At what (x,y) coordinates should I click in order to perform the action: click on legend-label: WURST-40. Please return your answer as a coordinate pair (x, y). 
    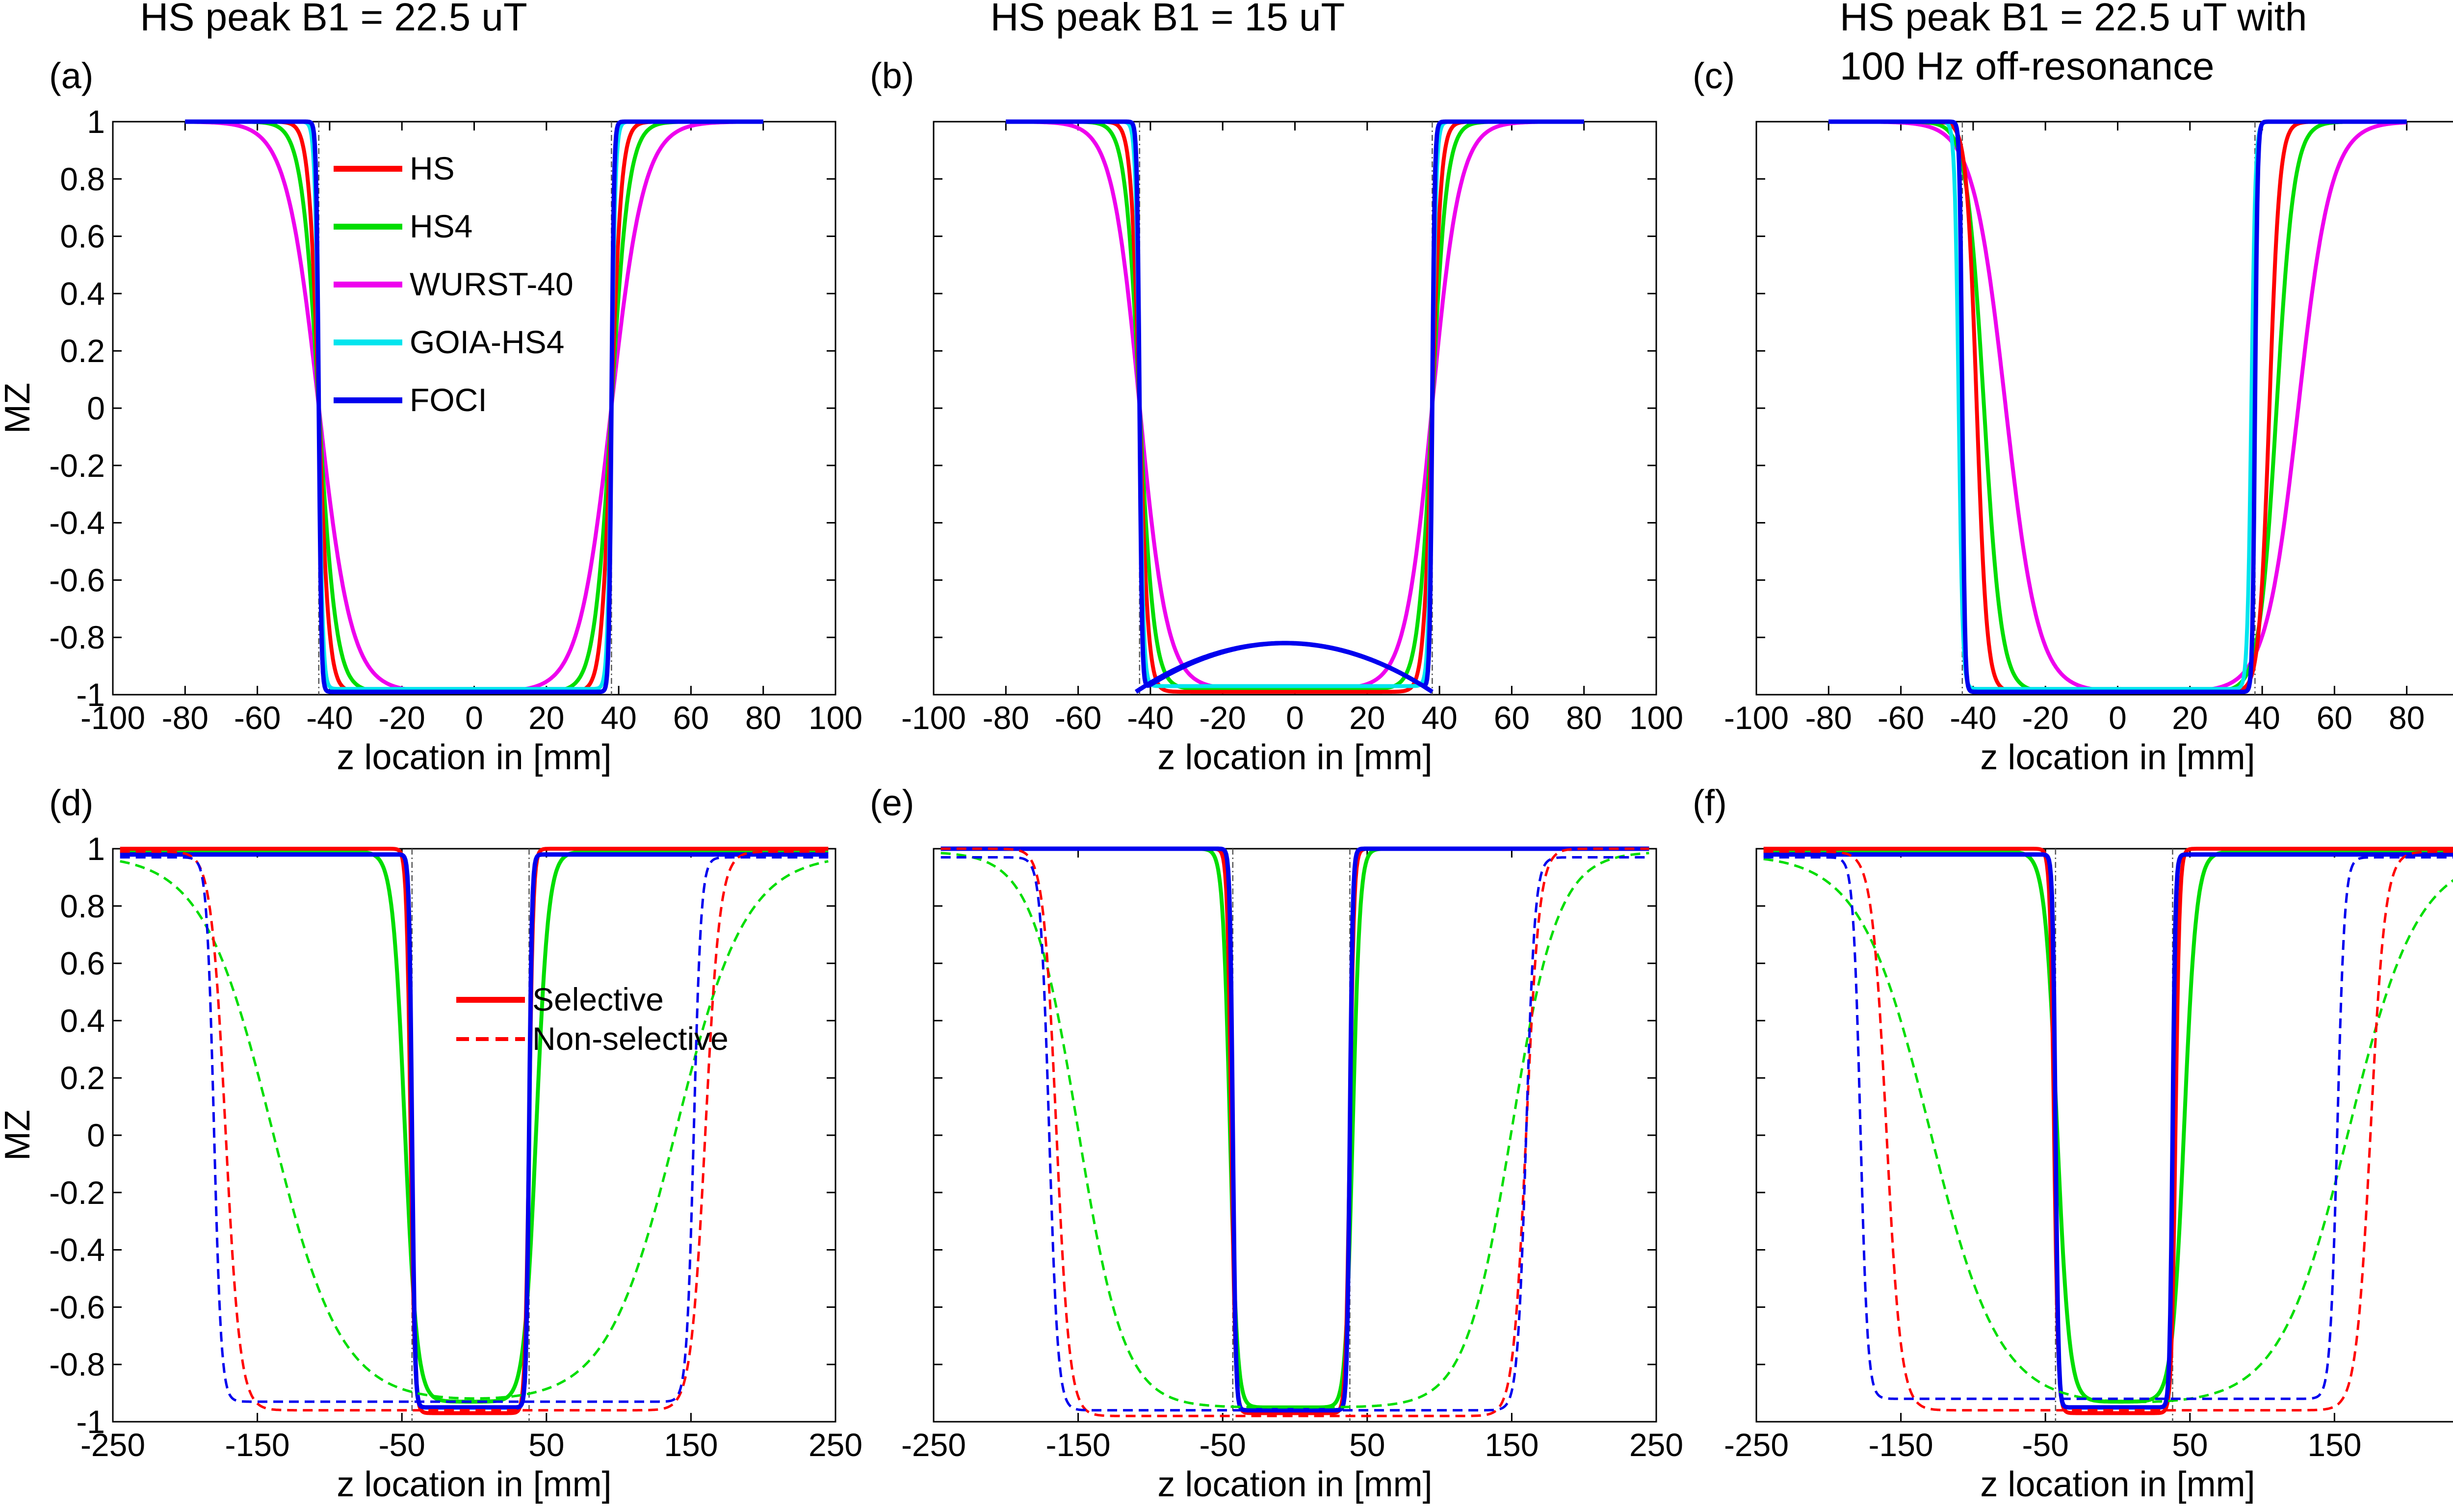
    Looking at the image, I should click on (492, 284).